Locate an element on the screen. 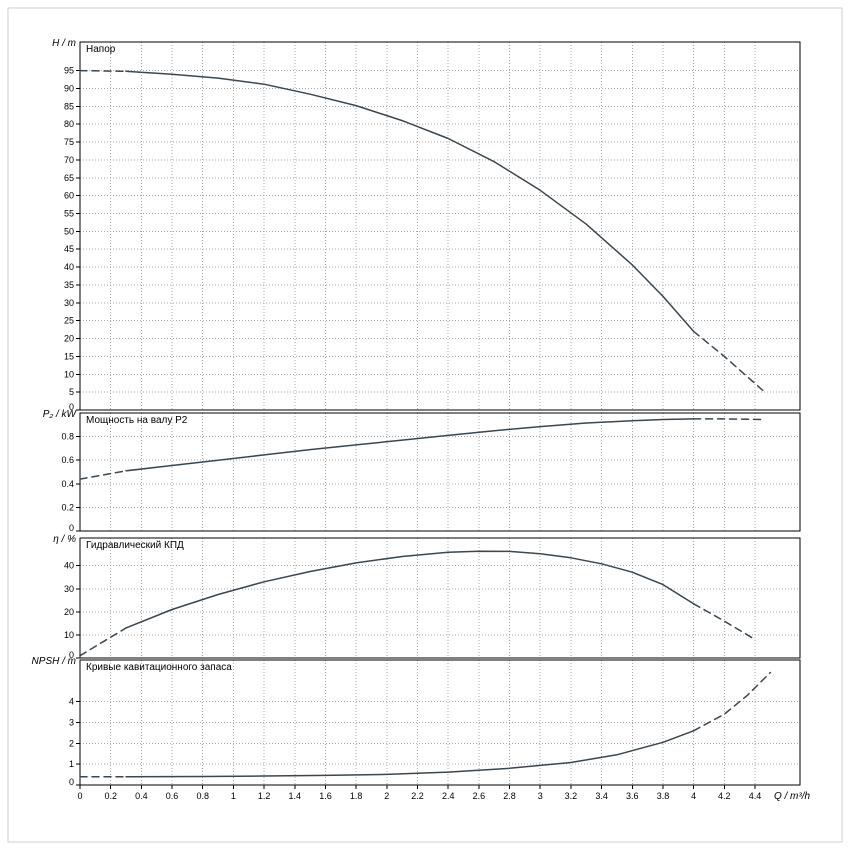 The image size is (850, 850). y-tick-label: 55 is located at coordinates (69, 214).